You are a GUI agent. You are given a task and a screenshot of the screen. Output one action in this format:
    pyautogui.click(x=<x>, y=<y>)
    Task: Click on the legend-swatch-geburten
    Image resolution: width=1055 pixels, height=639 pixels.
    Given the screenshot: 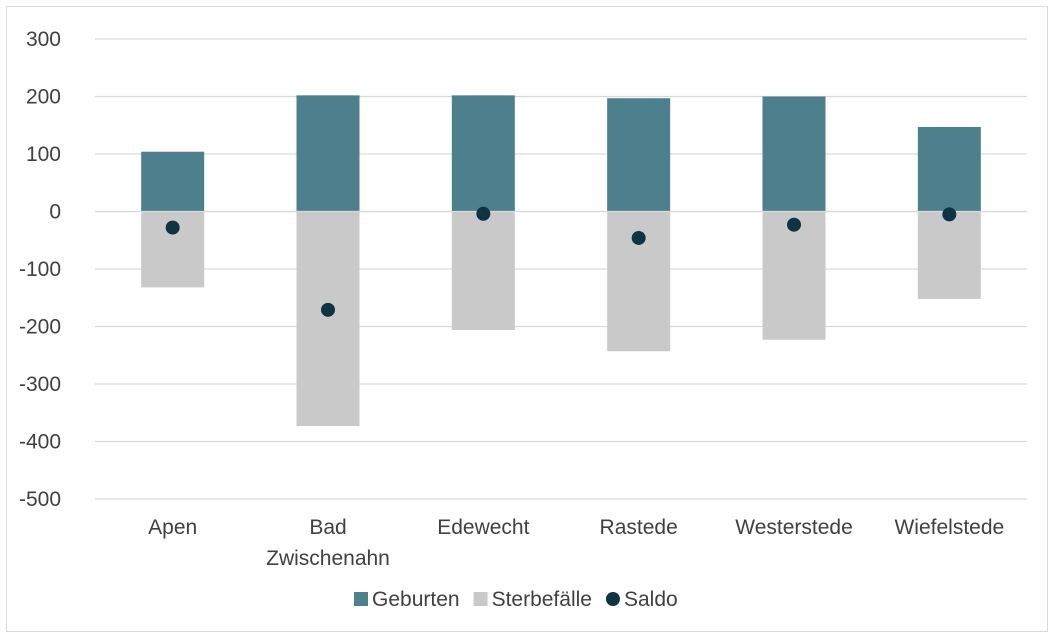 What is the action you would take?
    pyautogui.click(x=361, y=599)
    